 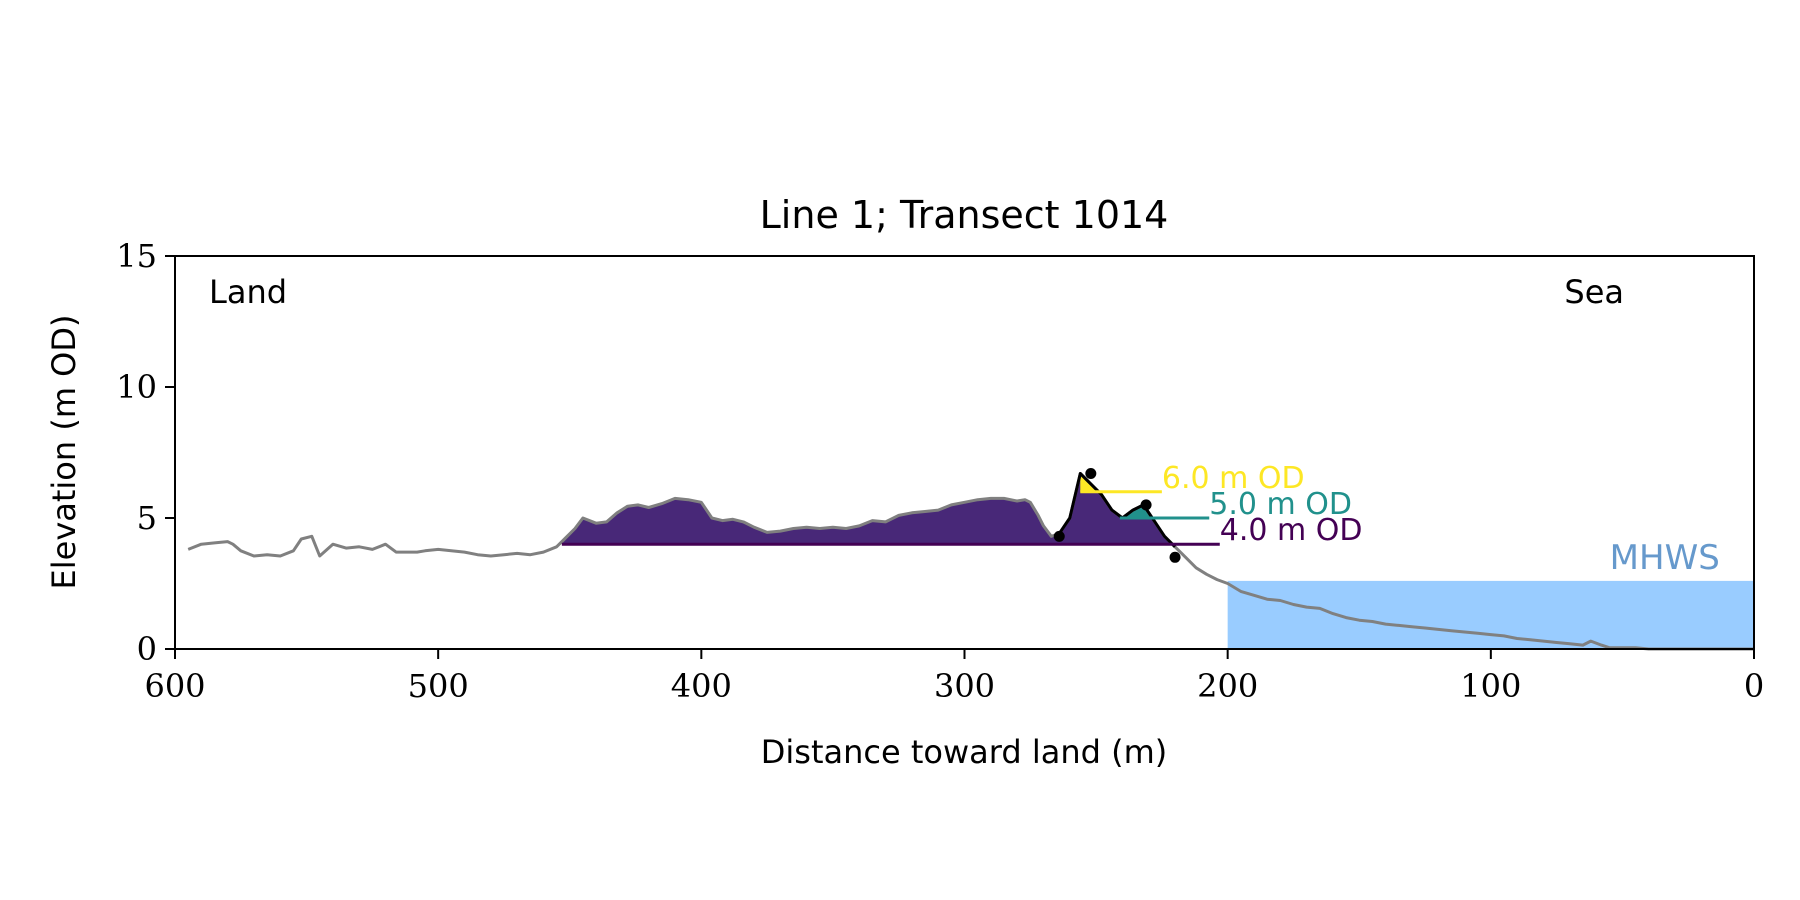 I want to click on fill-layer, so click(x=1157, y=561).